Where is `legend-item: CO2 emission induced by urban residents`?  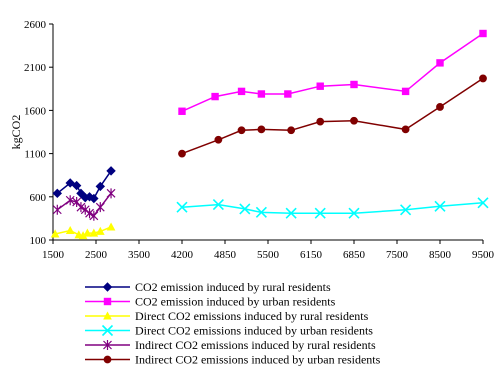
legend-item: CO2 emission induced by urban residents is located at coordinates (210, 302).